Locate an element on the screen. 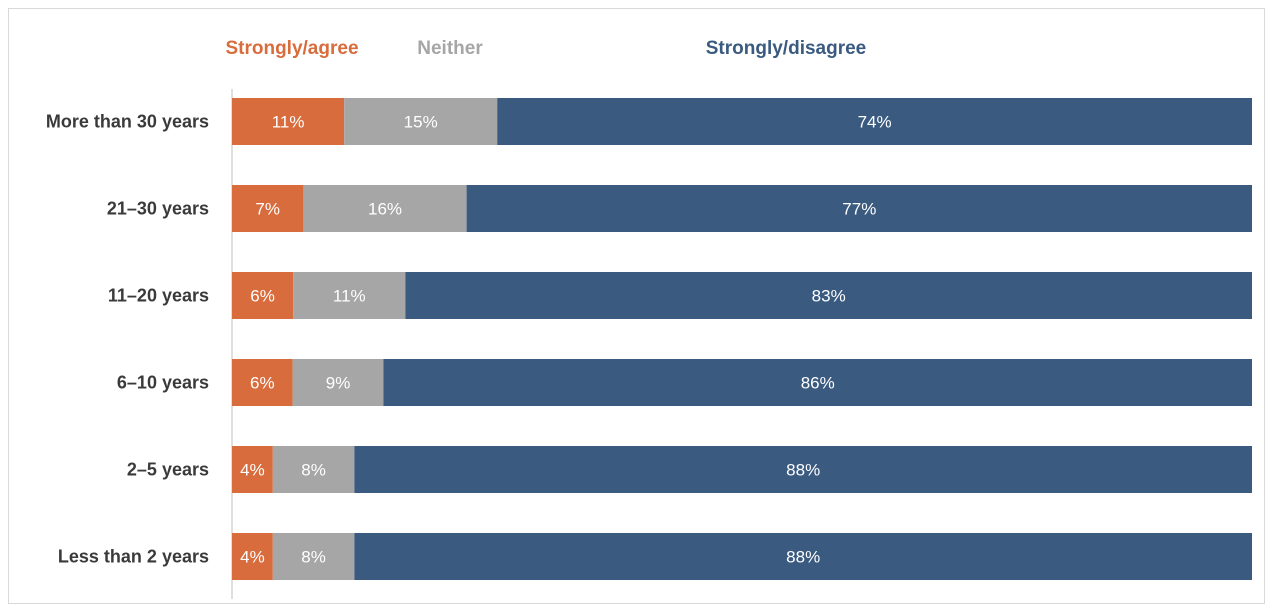 This screenshot has height=613, width=1274. data-label: 74% is located at coordinates (875, 122).